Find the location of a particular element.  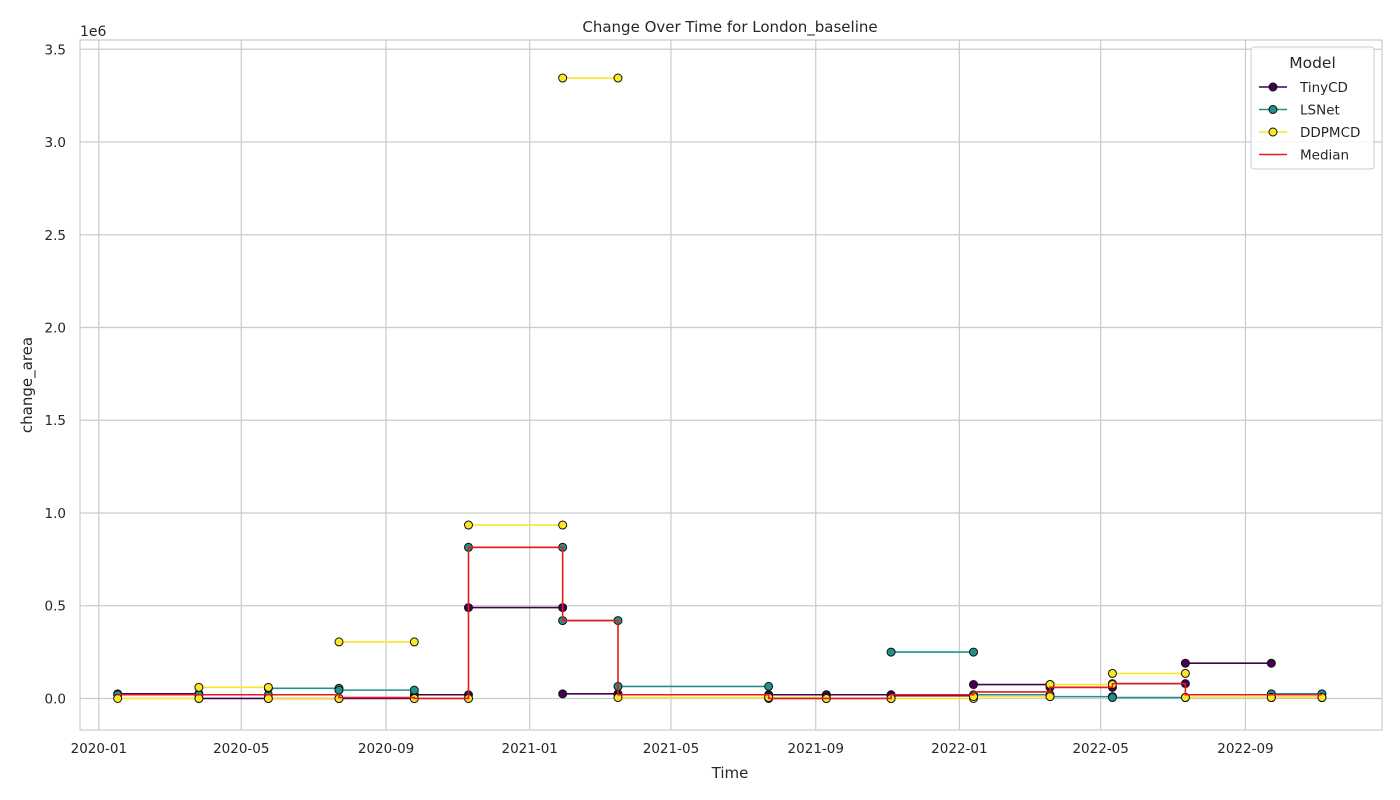

x-tick-label: 2021-09 is located at coordinates (816, 749).